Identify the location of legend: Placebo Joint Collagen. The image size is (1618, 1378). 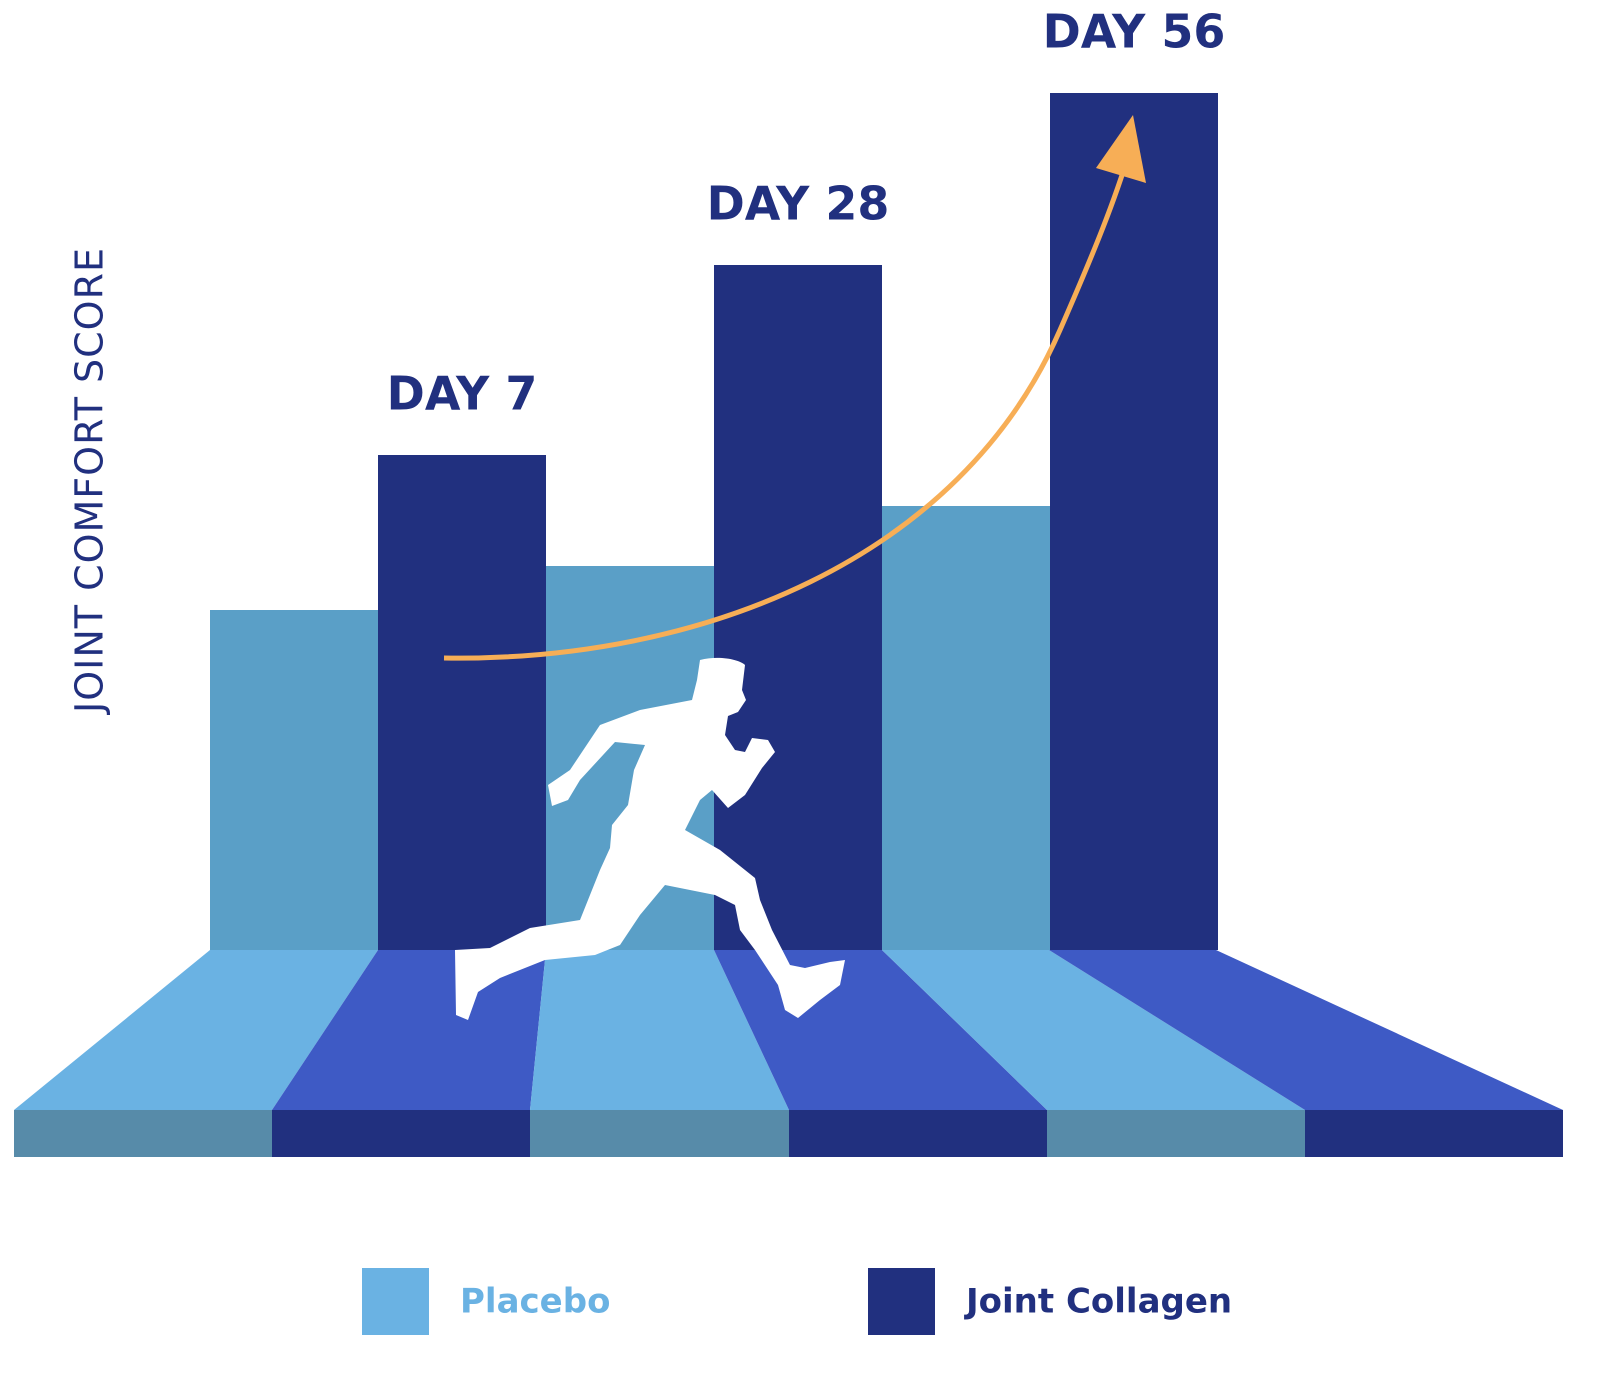
(797, 1301).